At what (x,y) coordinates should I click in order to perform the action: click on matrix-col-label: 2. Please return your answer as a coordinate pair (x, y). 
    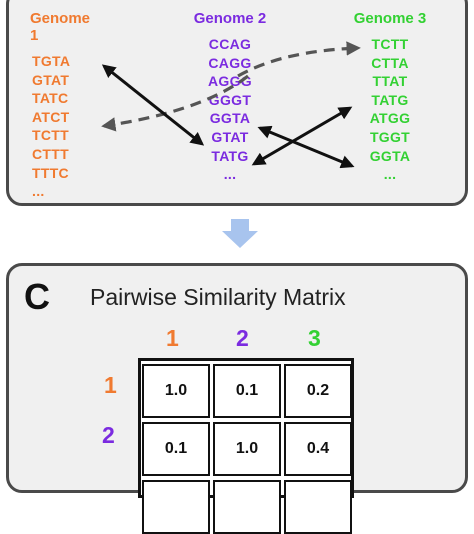
    Looking at the image, I should click on (242, 338).